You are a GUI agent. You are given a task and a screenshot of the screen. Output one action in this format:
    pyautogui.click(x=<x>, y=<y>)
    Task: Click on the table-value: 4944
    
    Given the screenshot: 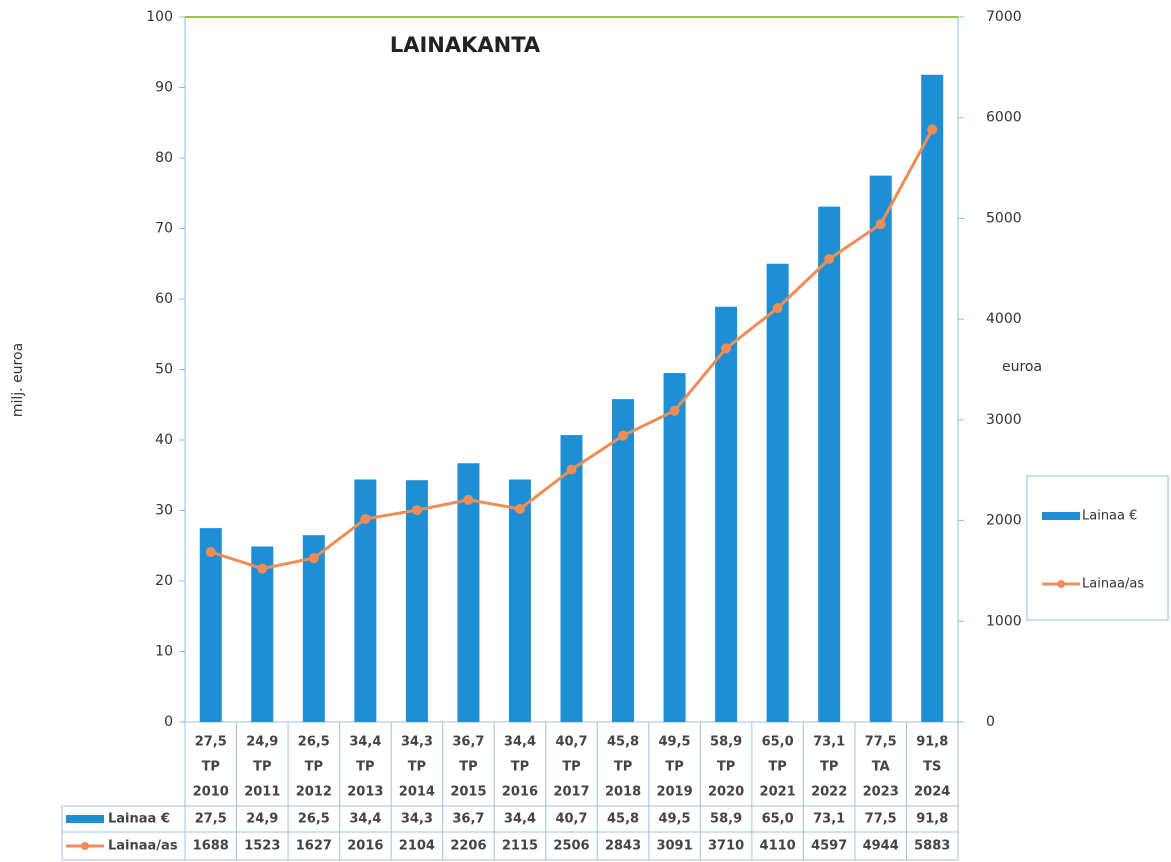 What is the action you would take?
    pyautogui.click(x=881, y=846)
    